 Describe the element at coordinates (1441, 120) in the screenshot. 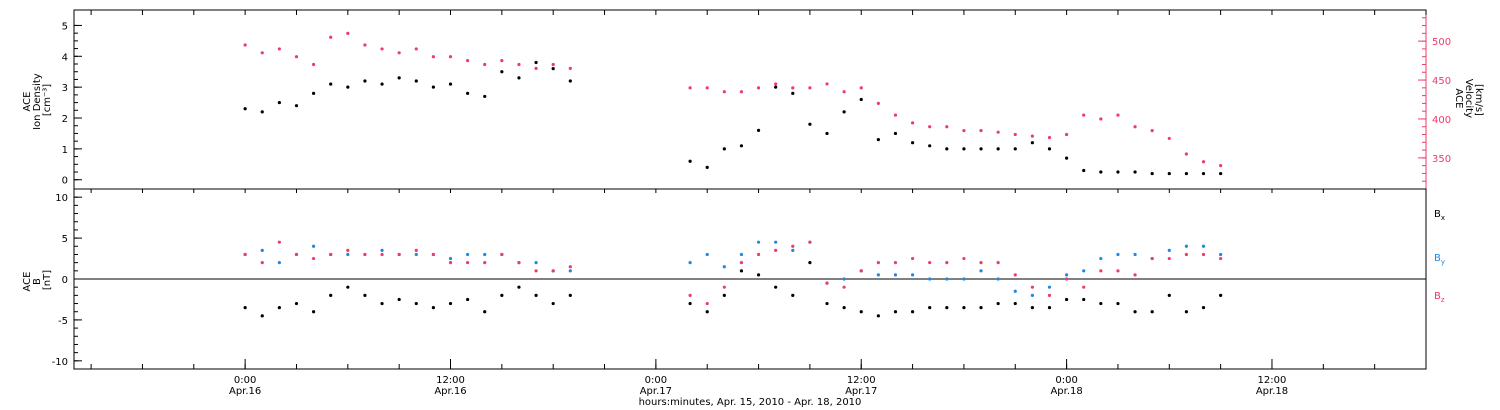

I see `velocity-tick-label: 400` at that location.